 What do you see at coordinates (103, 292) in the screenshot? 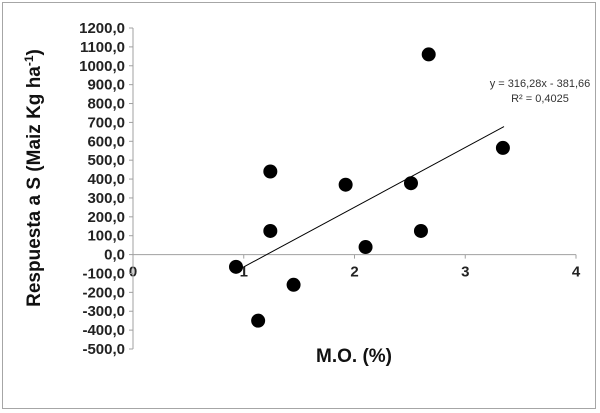
I see `y-tick-label: -200,0` at bounding box center [103, 292].